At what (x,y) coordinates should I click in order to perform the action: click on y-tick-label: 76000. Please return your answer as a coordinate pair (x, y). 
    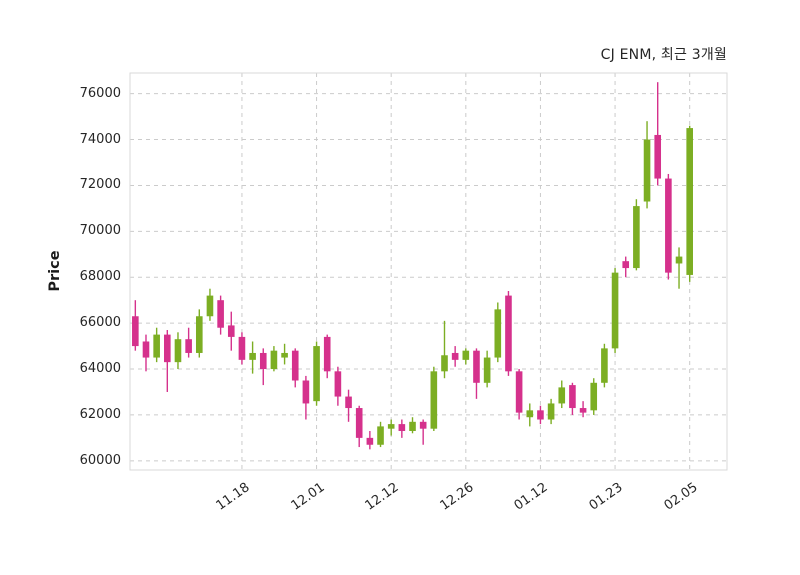
    Looking at the image, I should click on (100, 93).